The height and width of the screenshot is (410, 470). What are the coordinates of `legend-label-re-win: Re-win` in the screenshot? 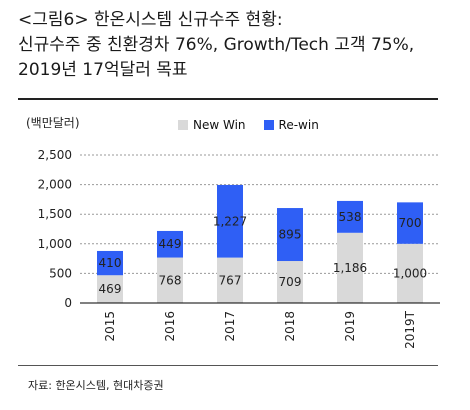 It's located at (298, 125).